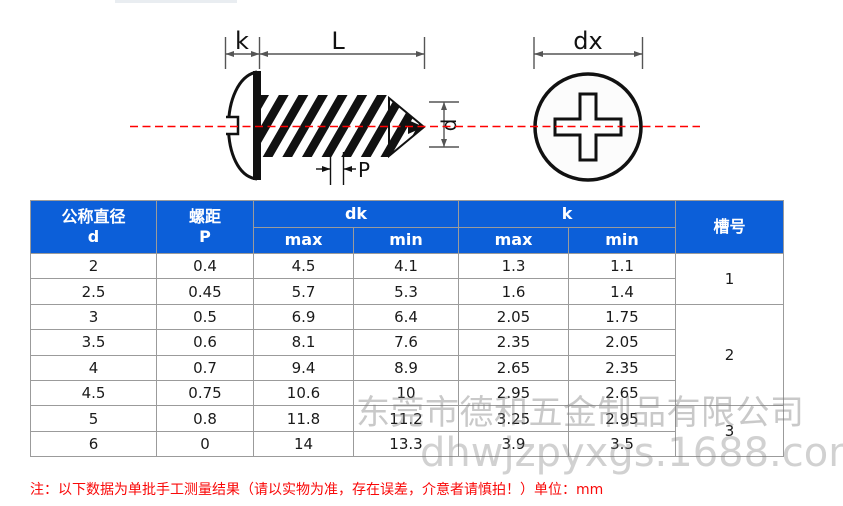 Image resolution: width=843 pixels, height=506 pixels. I want to click on header-pitch-label: 螺距, so click(204, 216).